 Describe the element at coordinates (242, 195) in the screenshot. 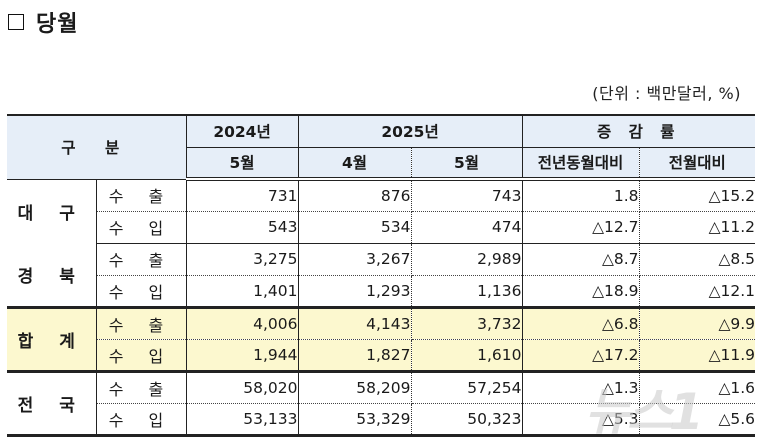

I see `value-2024-may: 731` at that location.